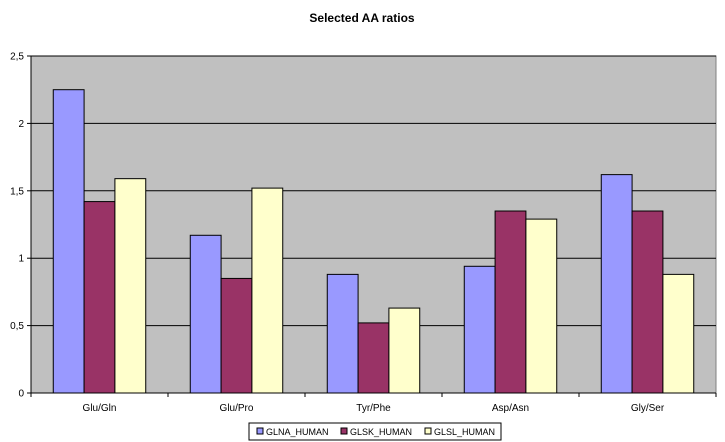 This screenshot has width=725, height=442. What do you see at coordinates (510, 302) in the screenshot?
I see `bar-glsk-human-asp-asn` at bounding box center [510, 302].